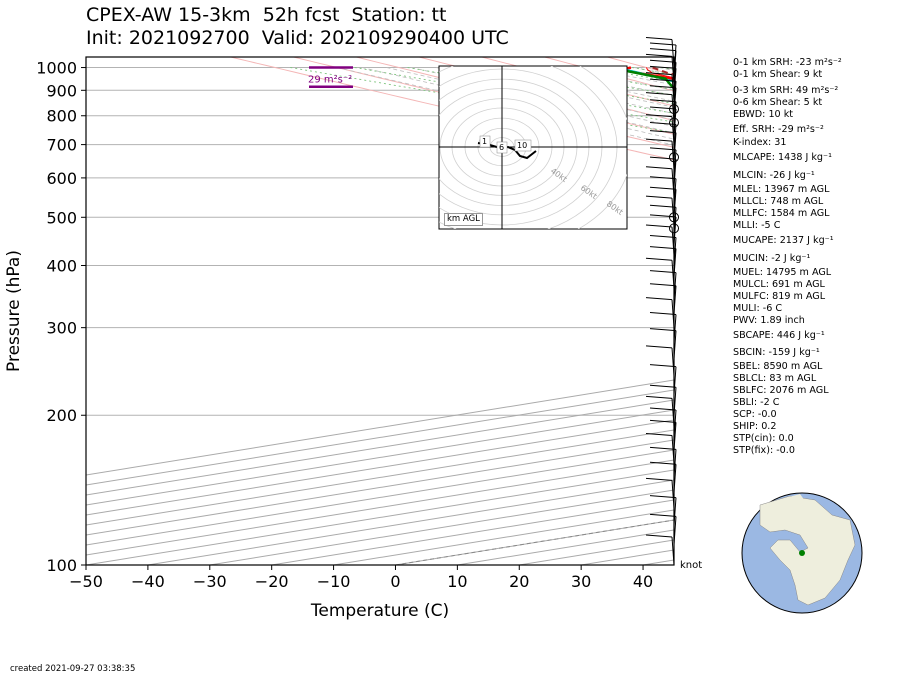  Describe the element at coordinates (297, 38) in the screenshot. I see `chart-subtitle: Init: 2021092700 Valid: 202109290400 UTC` at that location.